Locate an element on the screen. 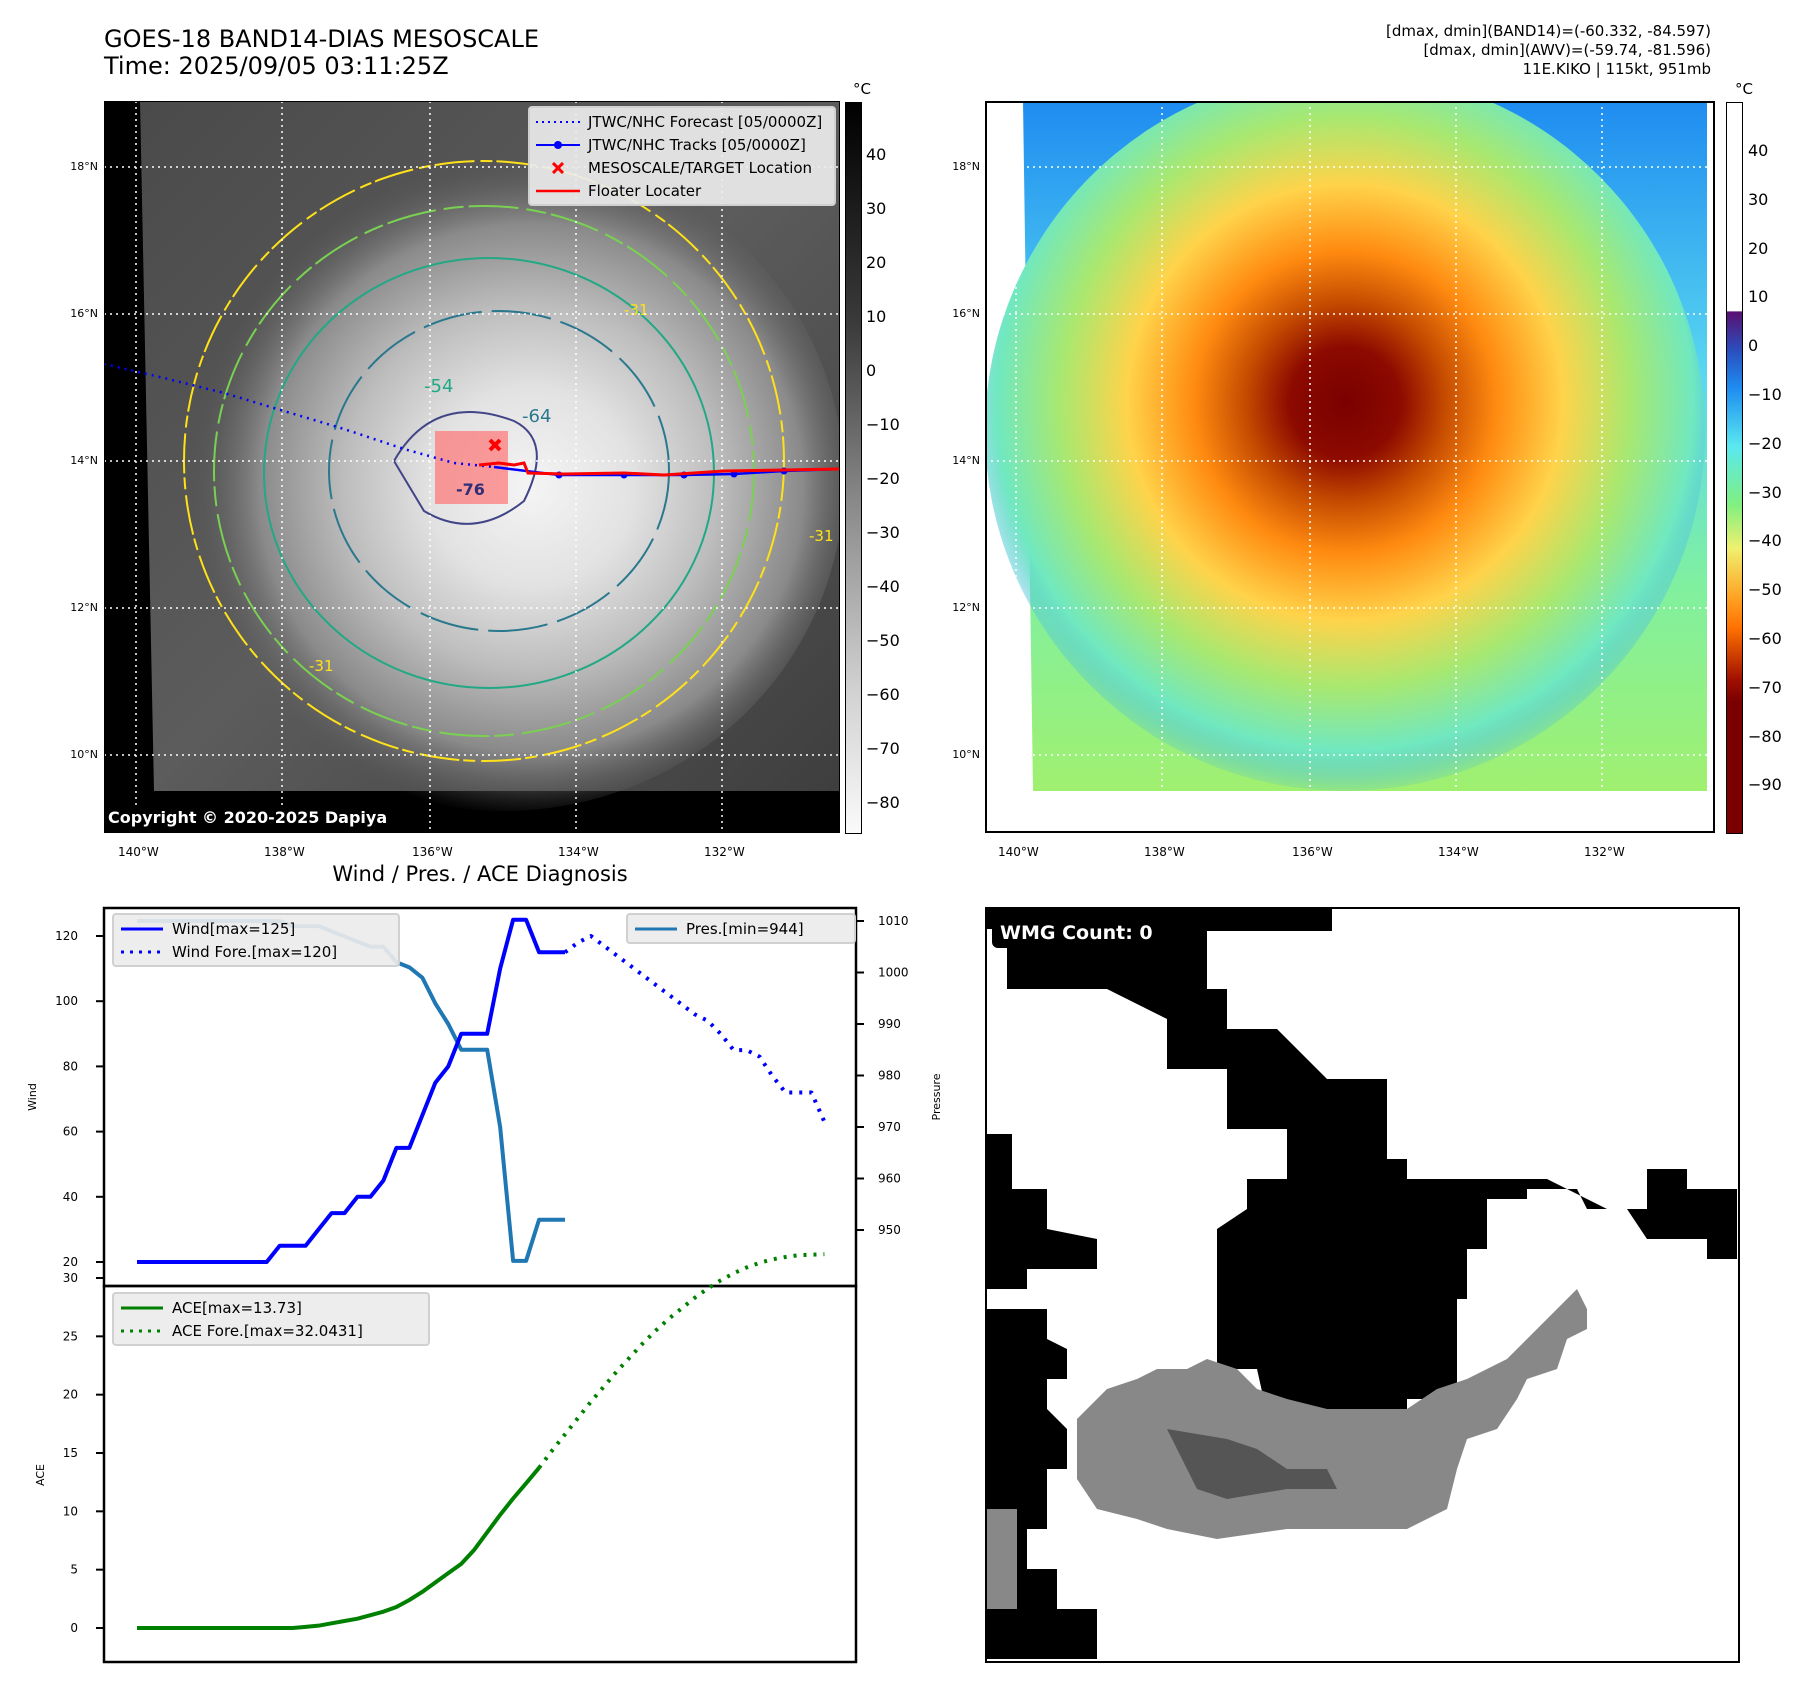 The height and width of the screenshot is (1690, 1797). ace-plot: 0 5 10 15 20 25 30 is located at coordinates (444, 1443).